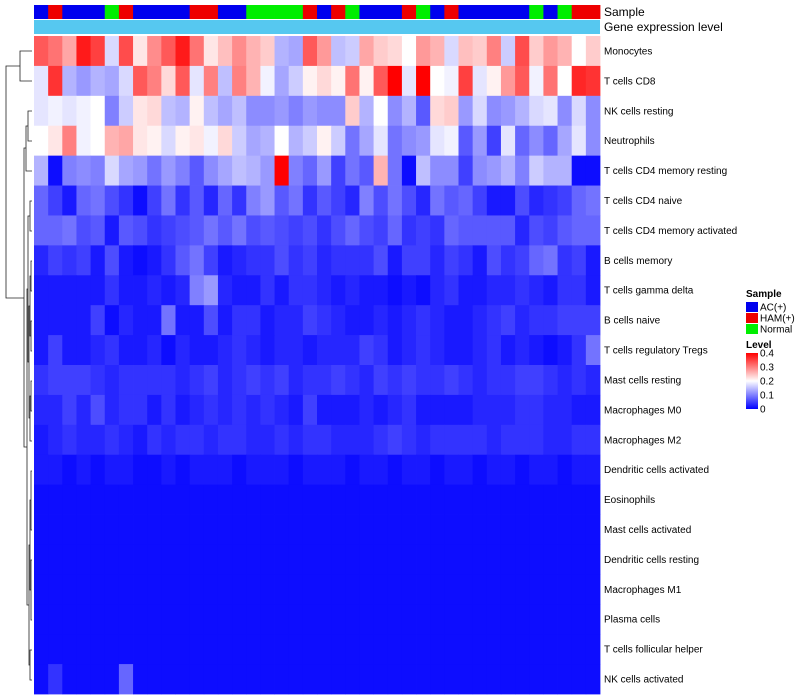 The height and width of the screenshot is (700, 800). Describe the element at coordinates (643, 201) in the screenshot. I see `row-label: T cells CD4 naive` at that location.